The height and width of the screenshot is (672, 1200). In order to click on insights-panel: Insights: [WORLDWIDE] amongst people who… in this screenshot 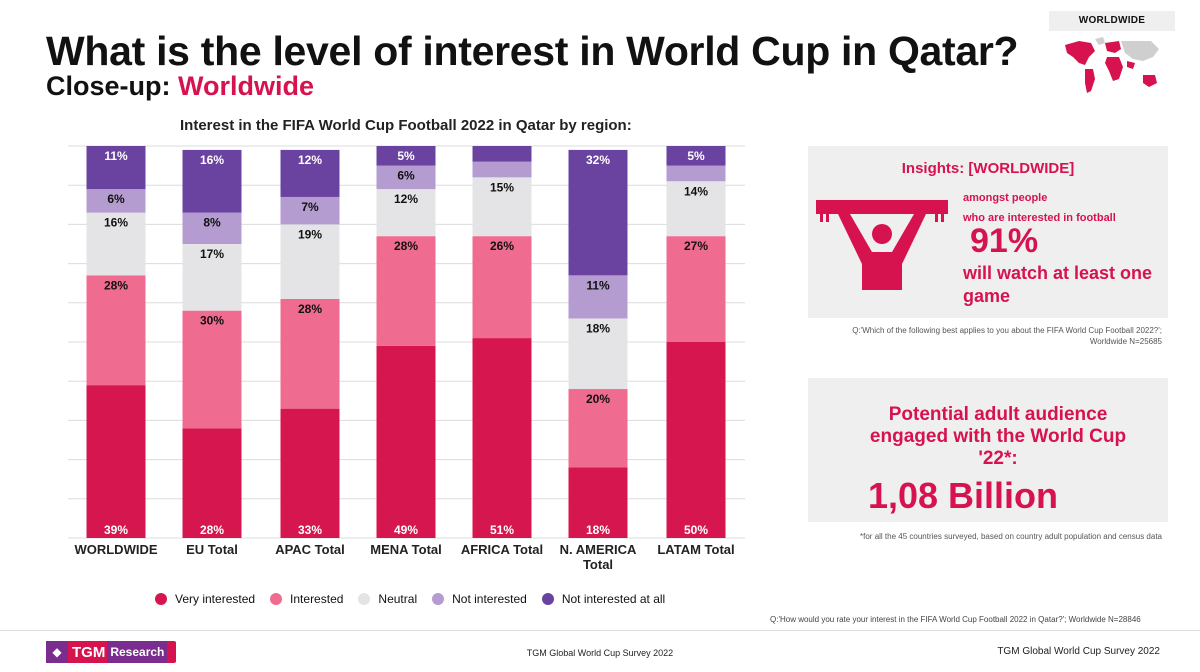, I will do `click(988, 232)`.